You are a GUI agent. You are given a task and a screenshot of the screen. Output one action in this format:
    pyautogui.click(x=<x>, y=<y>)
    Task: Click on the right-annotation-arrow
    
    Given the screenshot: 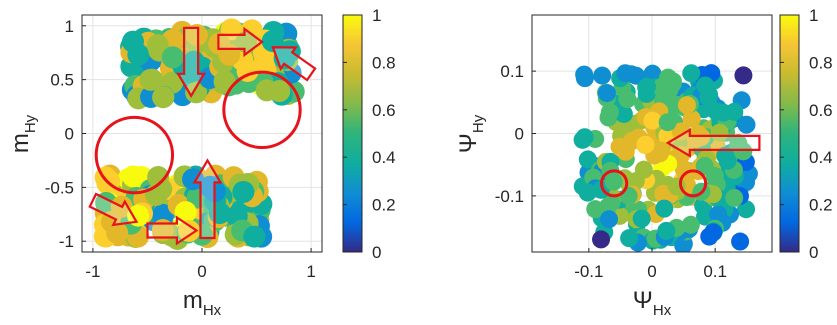 What is the action you would take?
    pyautogui.click(x=713, y=142)
    